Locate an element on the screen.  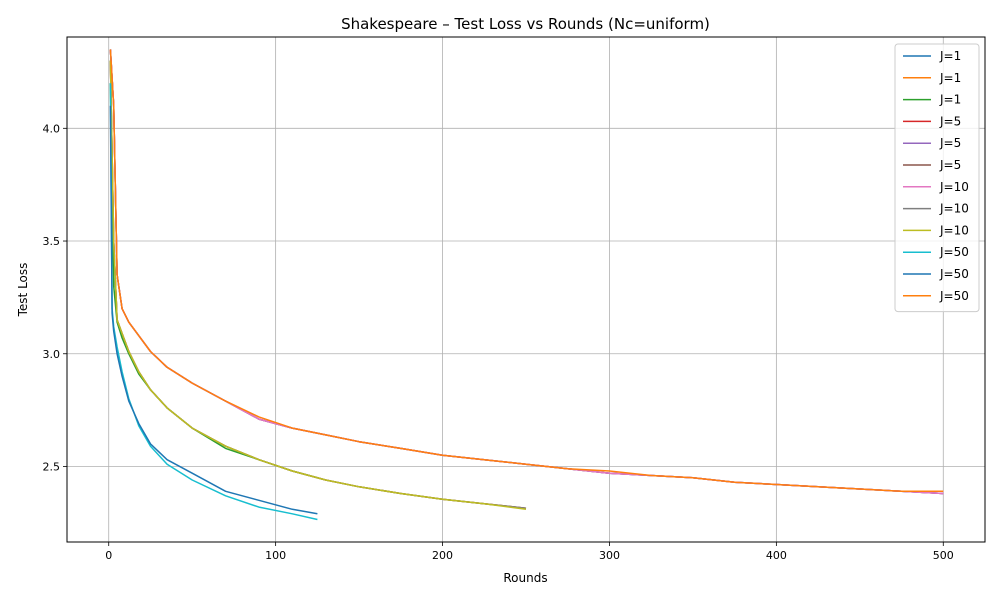
x-tick-label: 0 is located at coordinates (108, 555).